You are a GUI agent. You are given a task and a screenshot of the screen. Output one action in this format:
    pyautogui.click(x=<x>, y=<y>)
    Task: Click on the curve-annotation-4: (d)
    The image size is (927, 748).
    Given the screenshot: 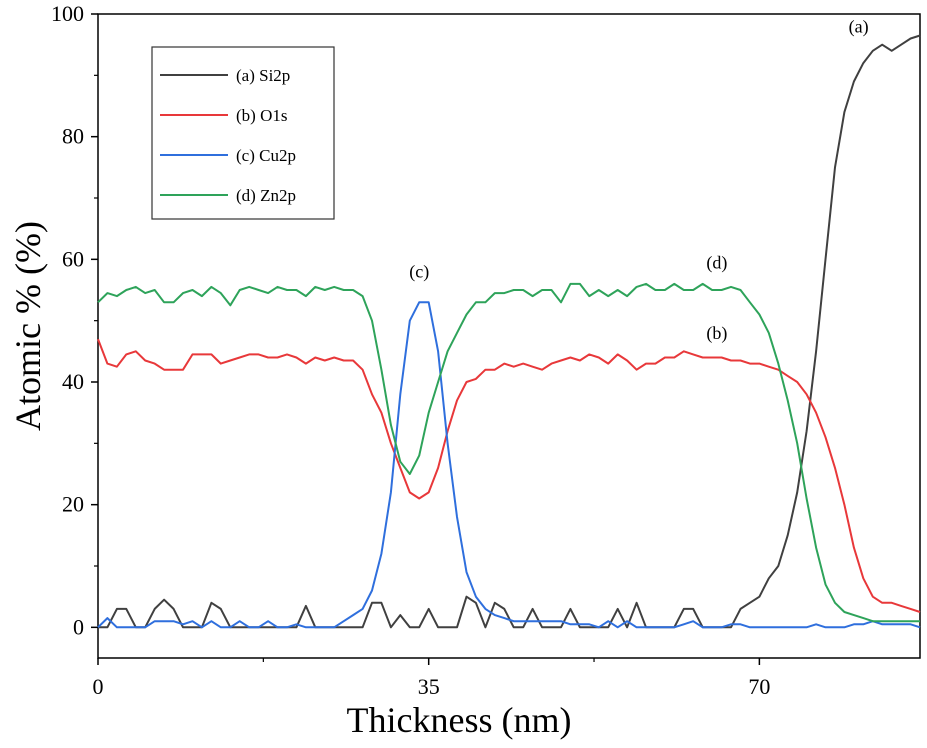 What is the action you would take?
    pyautogui.click(x=716, y=263)
    